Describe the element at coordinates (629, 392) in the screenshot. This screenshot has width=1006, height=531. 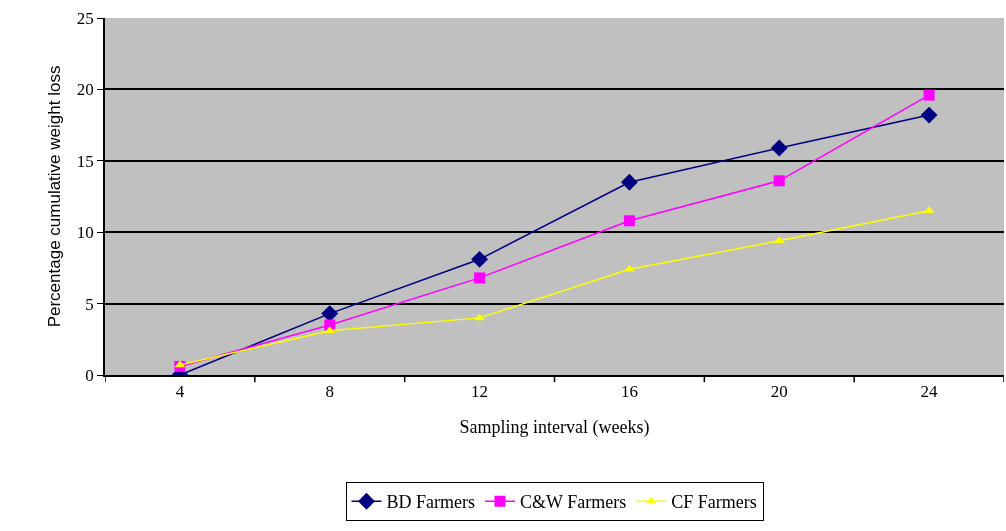
I see `x-tick-label: 16` at that location.